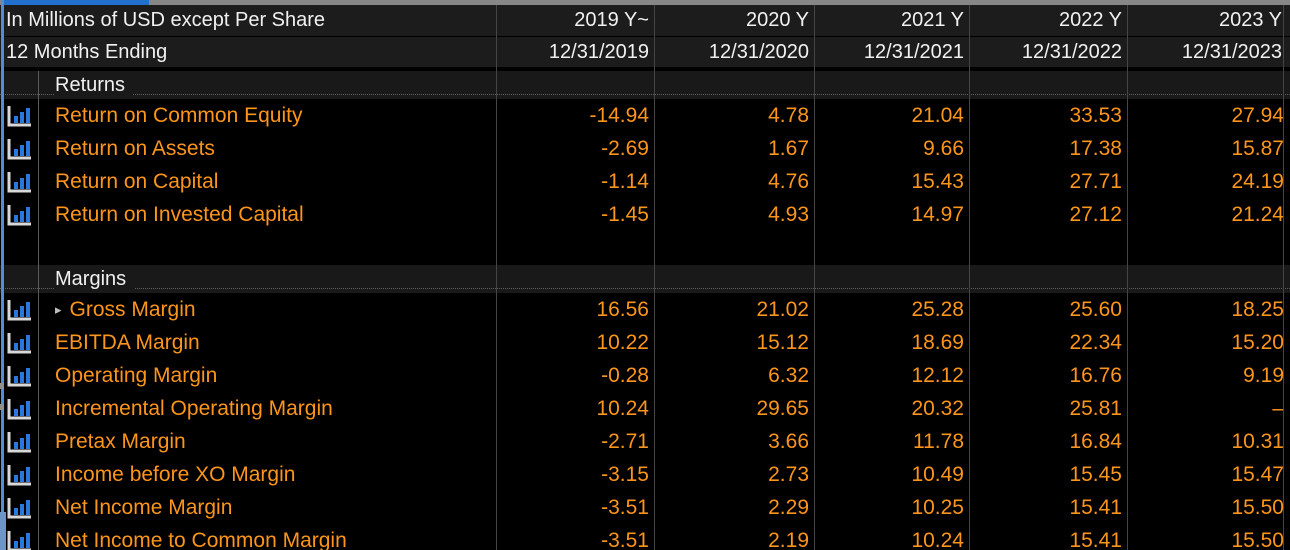  I want to click on column-header-date: 12/31/2021, so click(913, 52).